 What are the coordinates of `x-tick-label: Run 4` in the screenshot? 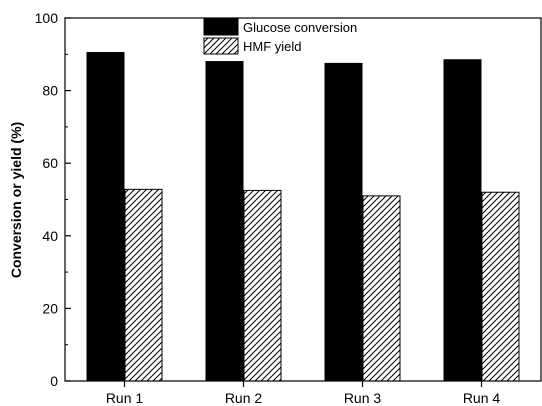 It's located at (482, 398).